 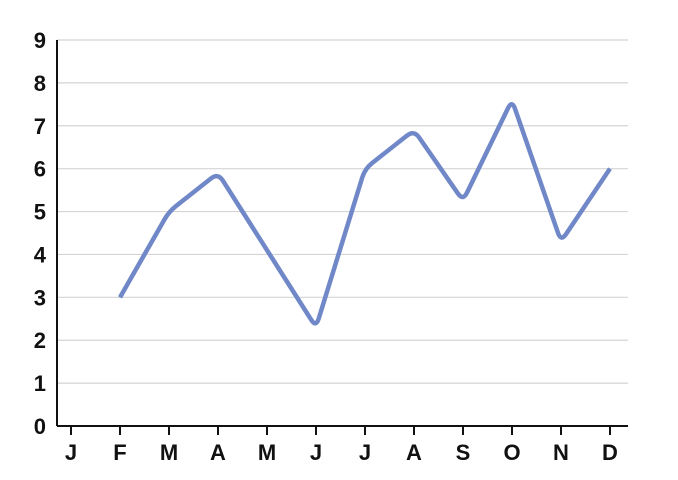 What do you see at coordinates (40, 233) in the screenshot?
I see `y-tick-labels: 0 1 2 3 4 5 6 7 8 9` at bounding box center [40, 233].